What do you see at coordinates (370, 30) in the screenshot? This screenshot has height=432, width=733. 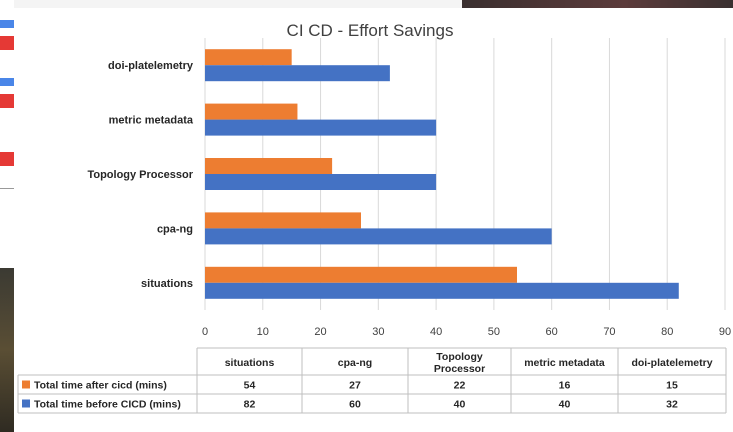 I see `chart-title: CI CD - Effort Savings` at bounding box center [370, 30].